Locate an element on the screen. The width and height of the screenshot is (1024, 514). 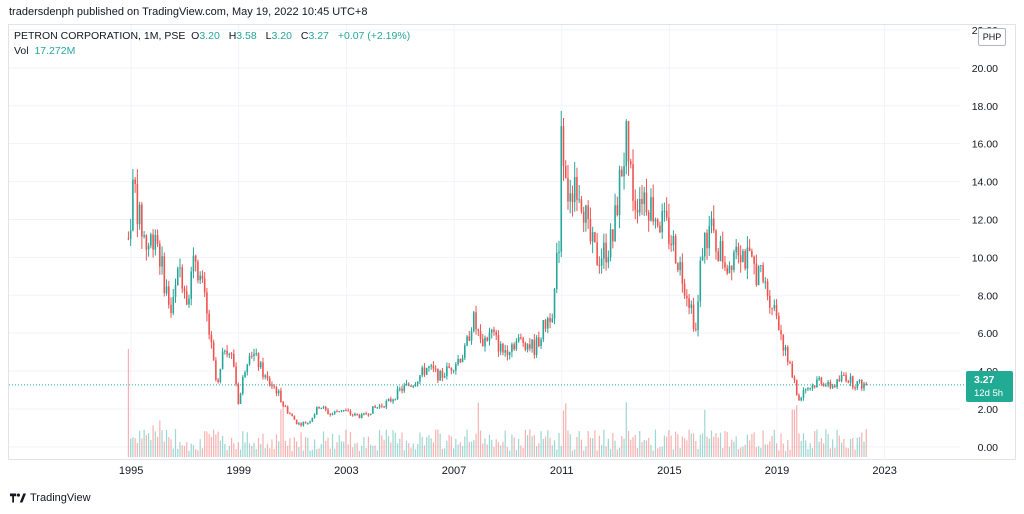
high-label: H is located at coordinates (232, 36).